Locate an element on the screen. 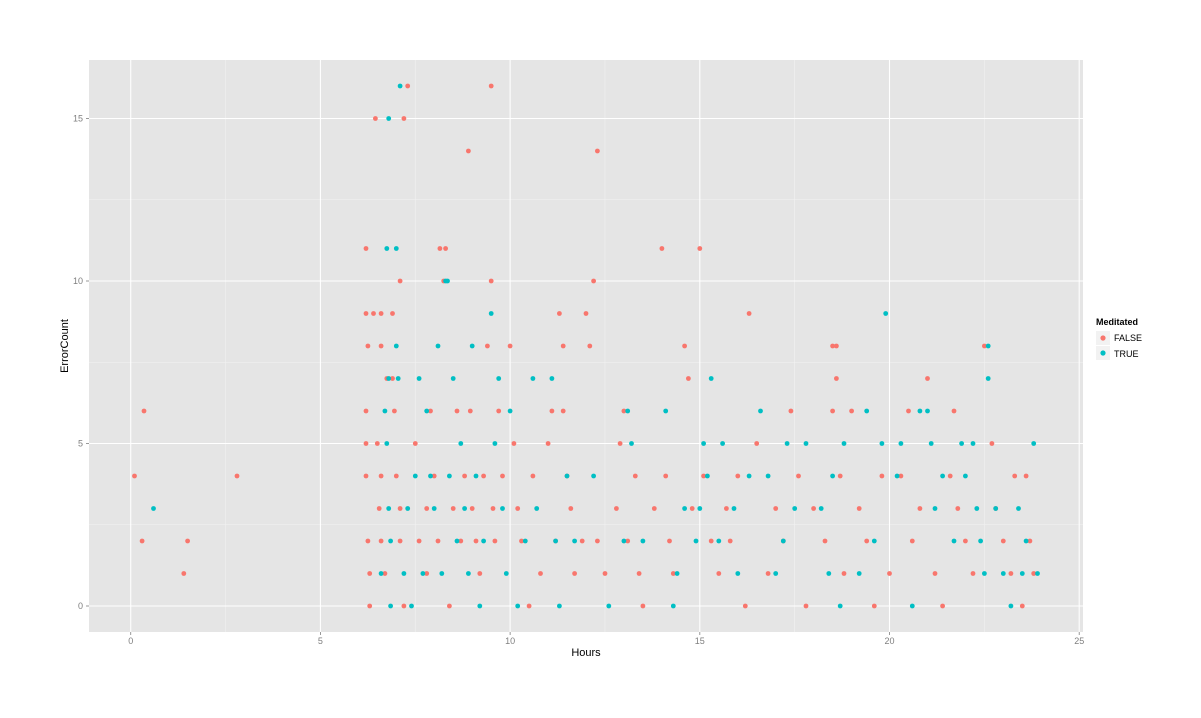 Image resolution: width=1201 pixels, height=718 pixels. legend-swatch-true is located at coordinates (1103, 353).